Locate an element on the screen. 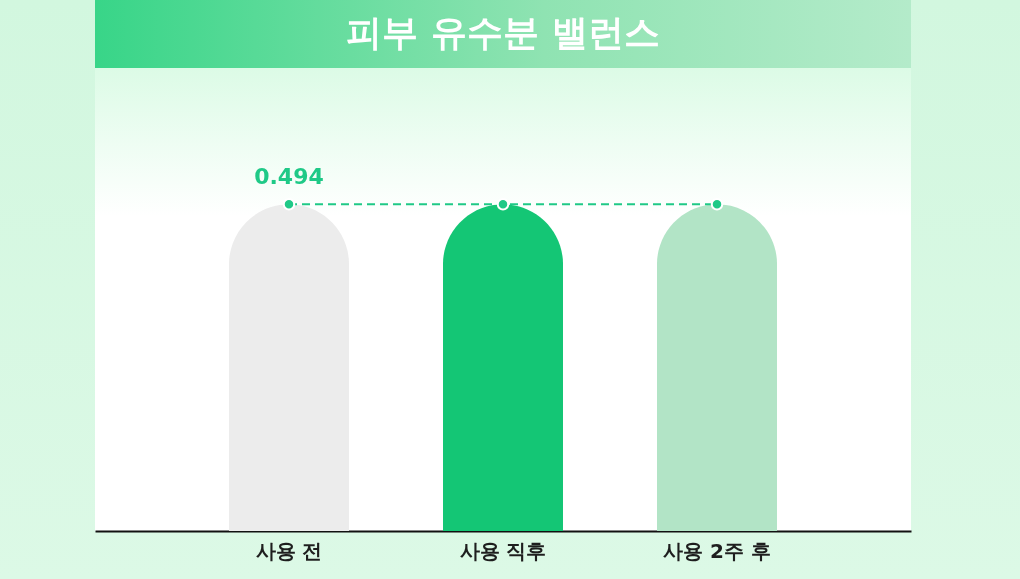 The width and height of the screenshot is (1020, 579). chart-title: 피부 유수분 밸런스 is located at coordinates (503, 32).